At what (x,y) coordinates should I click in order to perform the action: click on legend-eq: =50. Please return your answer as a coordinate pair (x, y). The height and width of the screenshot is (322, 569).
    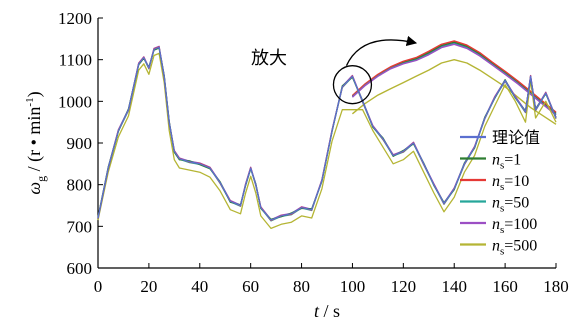
    Looking at the image, I should click on (516, 203).